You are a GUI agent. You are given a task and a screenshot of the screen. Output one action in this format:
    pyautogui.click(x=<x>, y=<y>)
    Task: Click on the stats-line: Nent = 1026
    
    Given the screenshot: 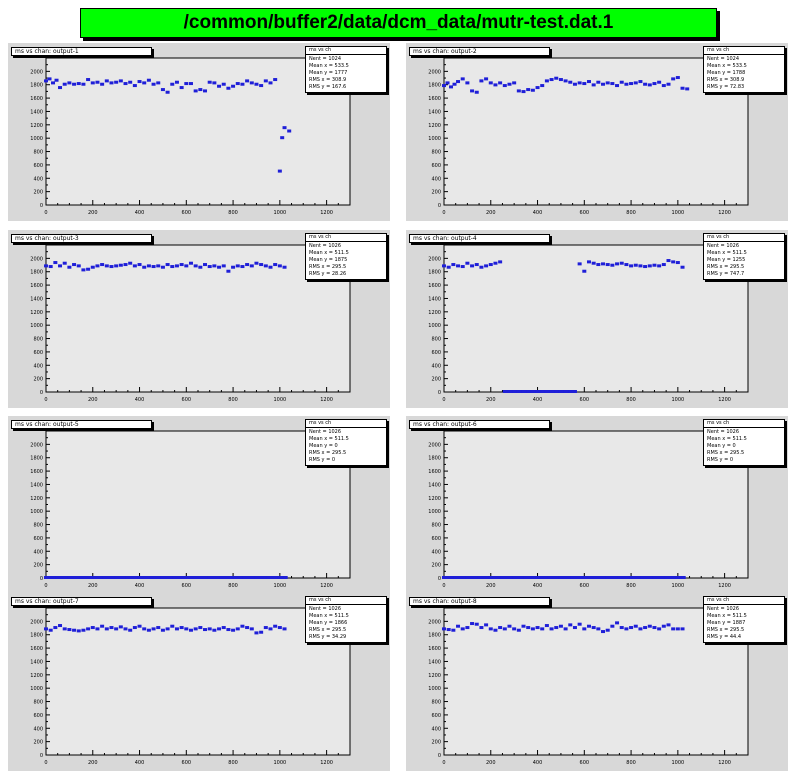 What is the action you would take?
    pyautogui.click(x=723, y=609)
    